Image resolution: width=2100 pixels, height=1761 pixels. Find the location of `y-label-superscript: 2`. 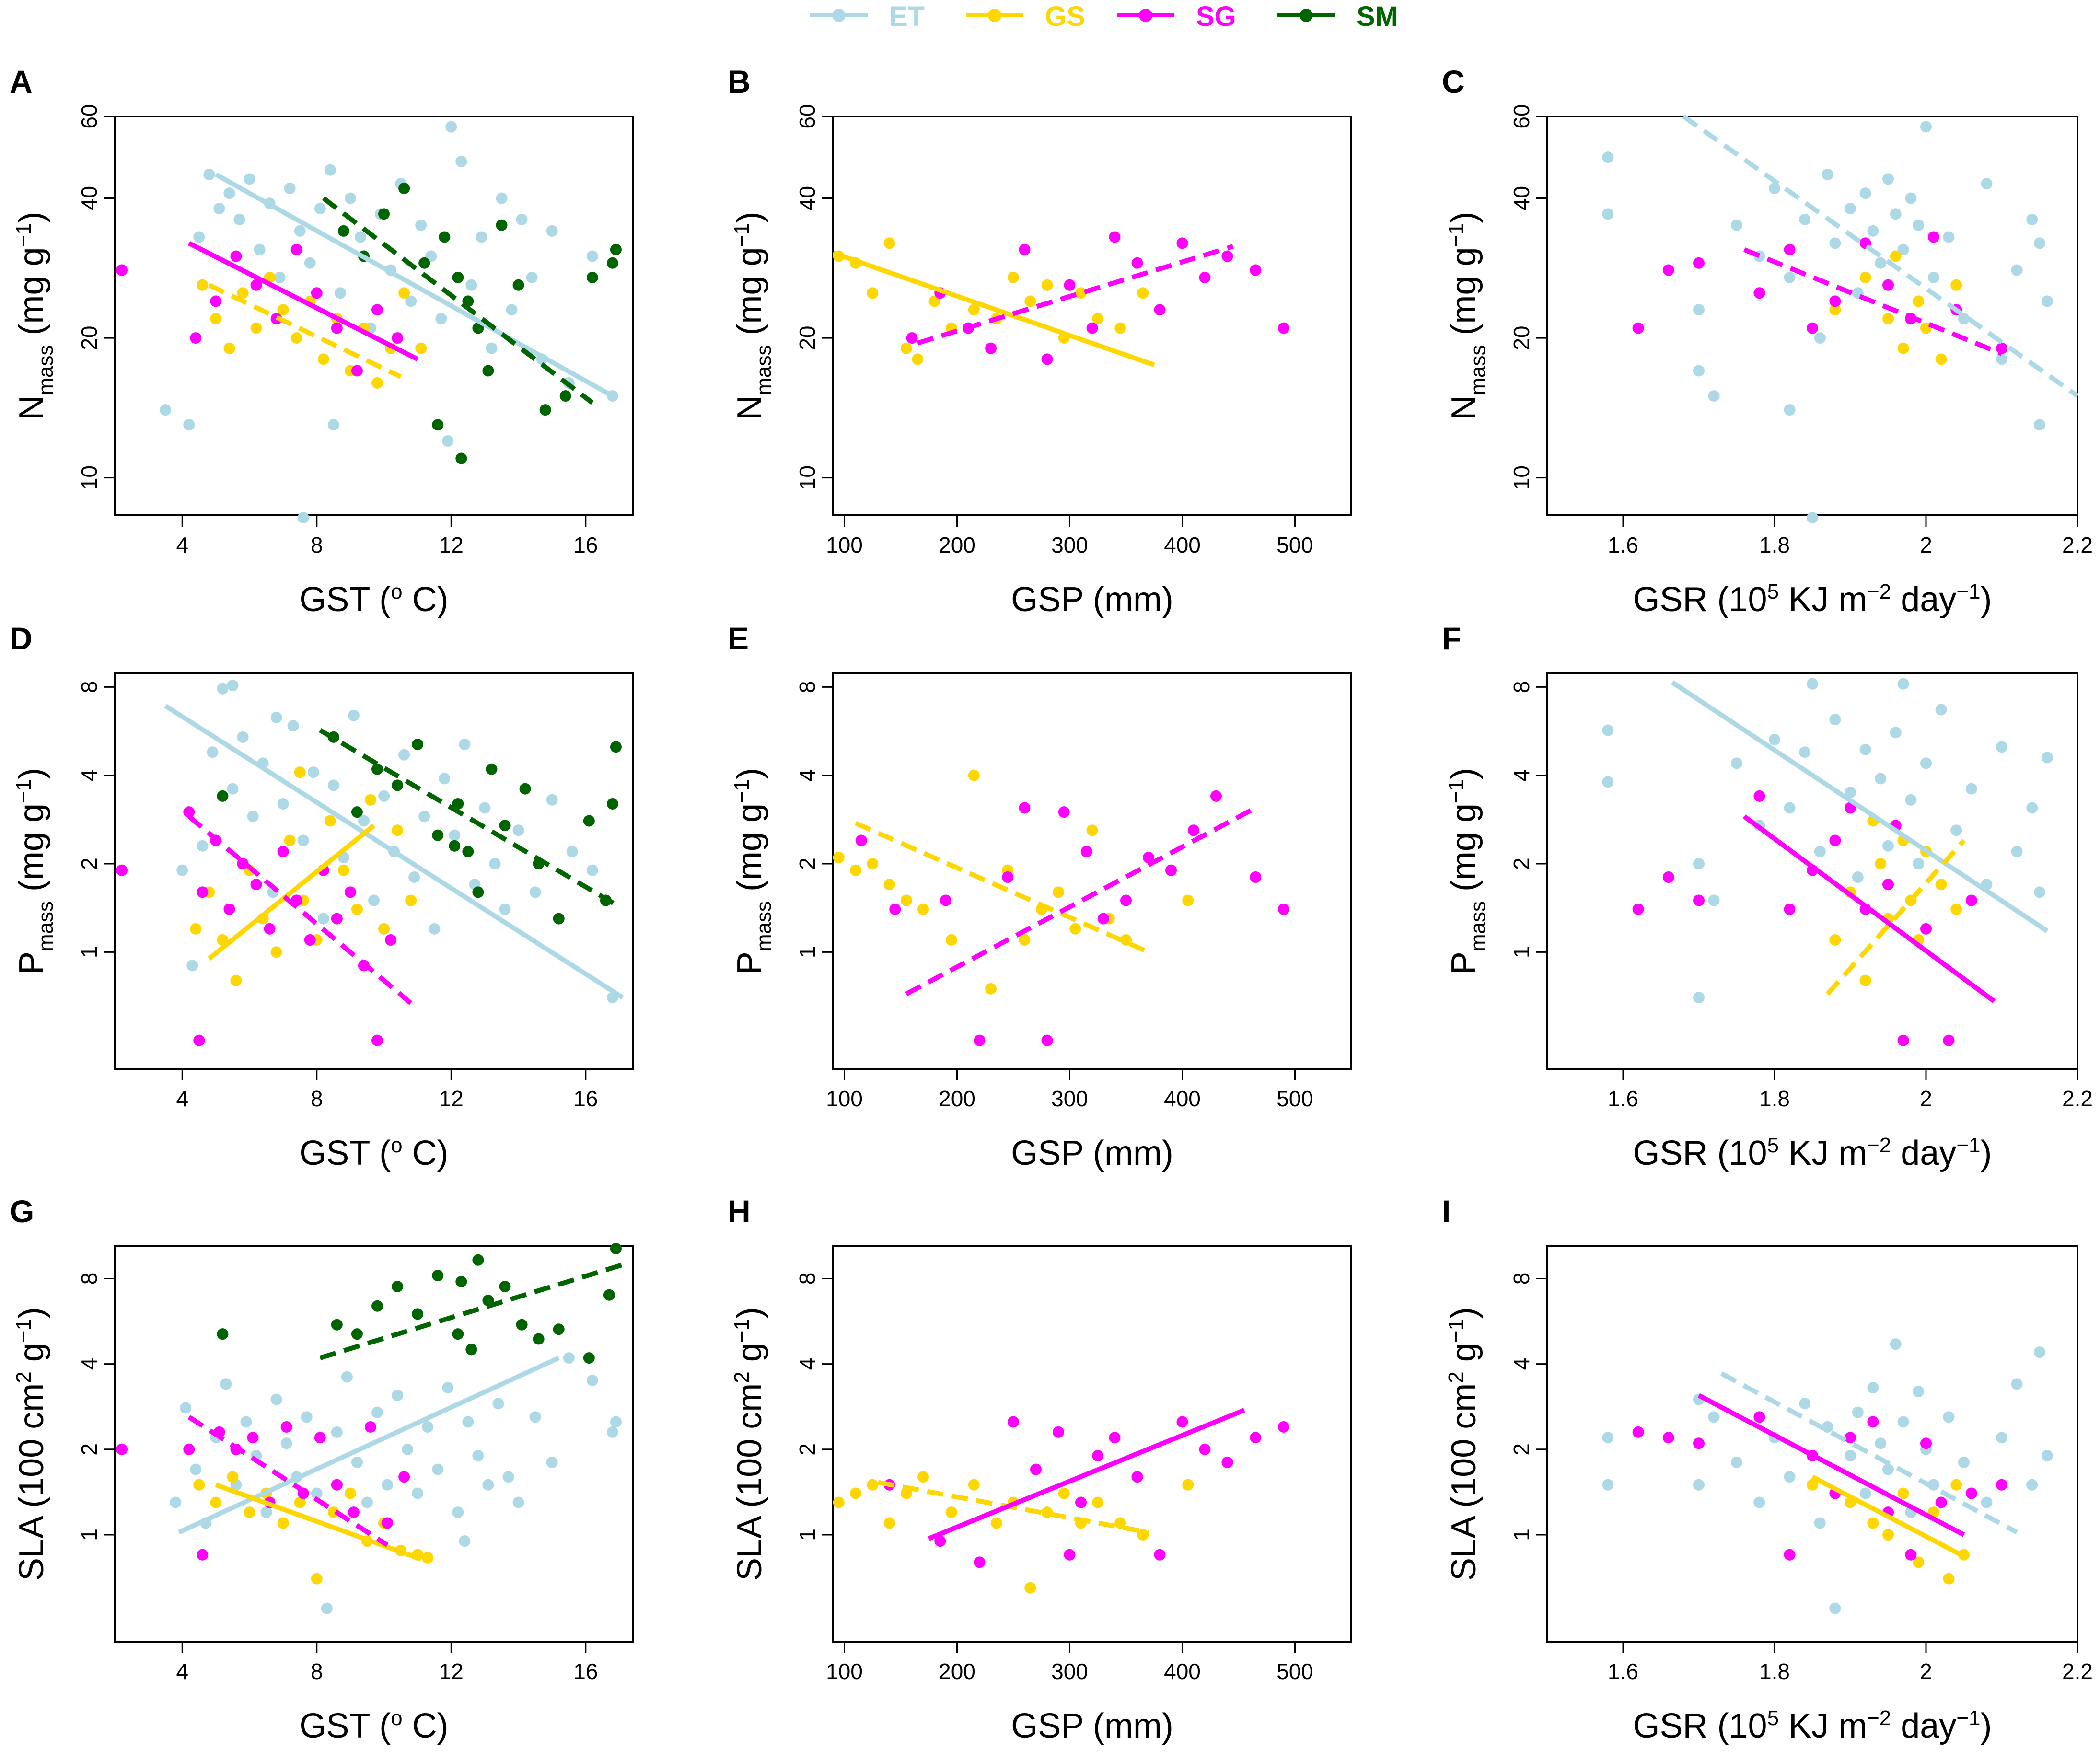

y-label-superscript: 2 is located at coordinates (1456, 1377).